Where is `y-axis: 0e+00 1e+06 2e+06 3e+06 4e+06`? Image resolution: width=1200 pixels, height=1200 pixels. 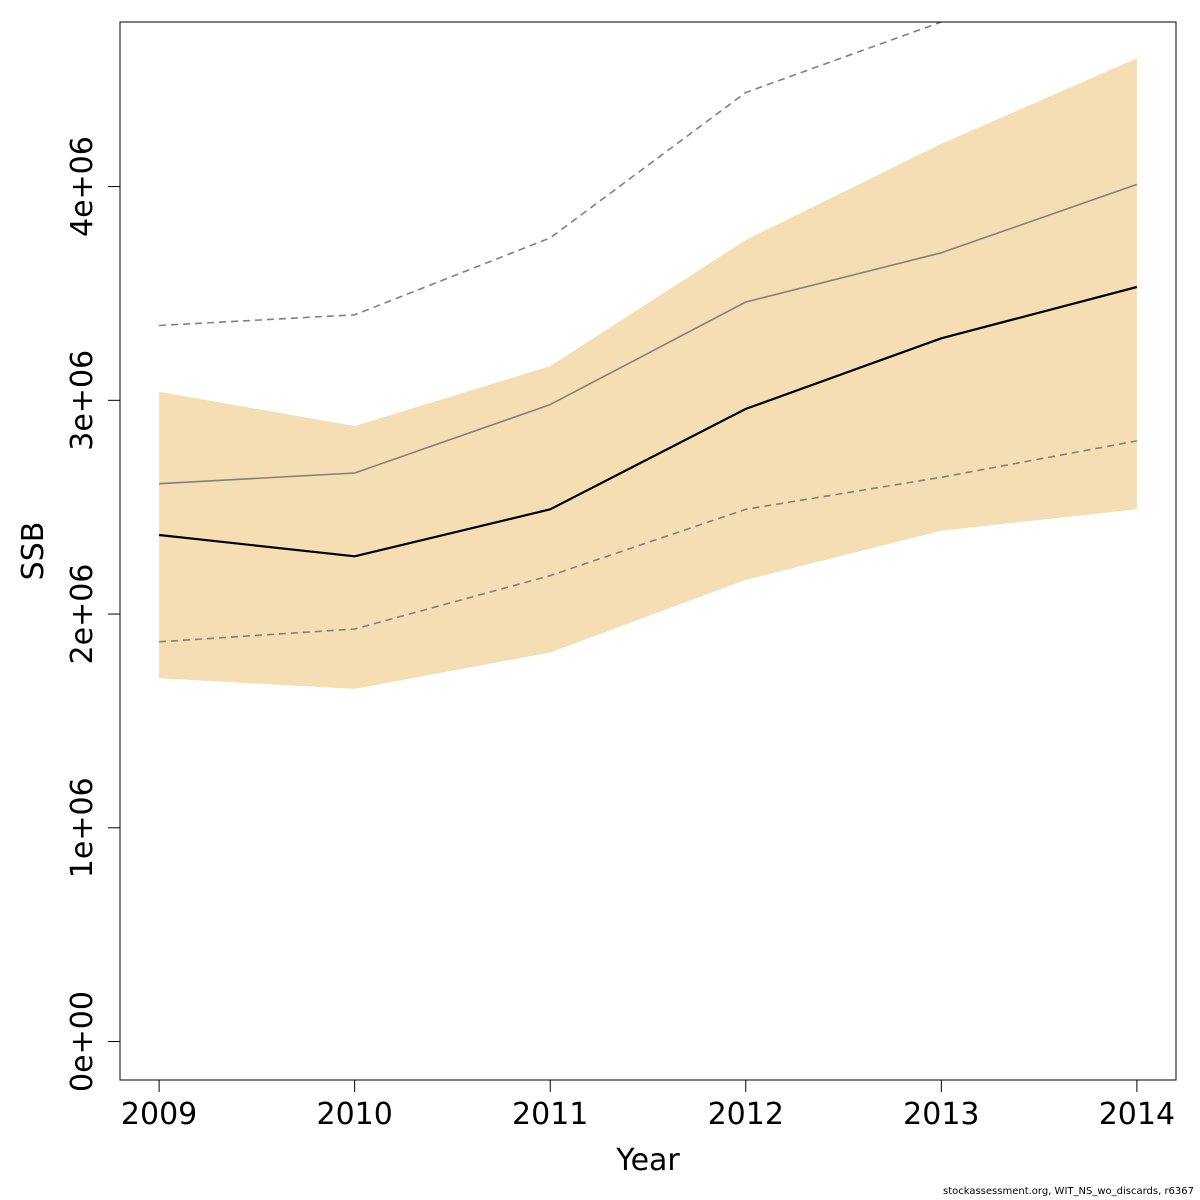
y-axis: 0e+00 1e+06 2e+06 3e+06 4e+06 is located at coordinates (92, 614).